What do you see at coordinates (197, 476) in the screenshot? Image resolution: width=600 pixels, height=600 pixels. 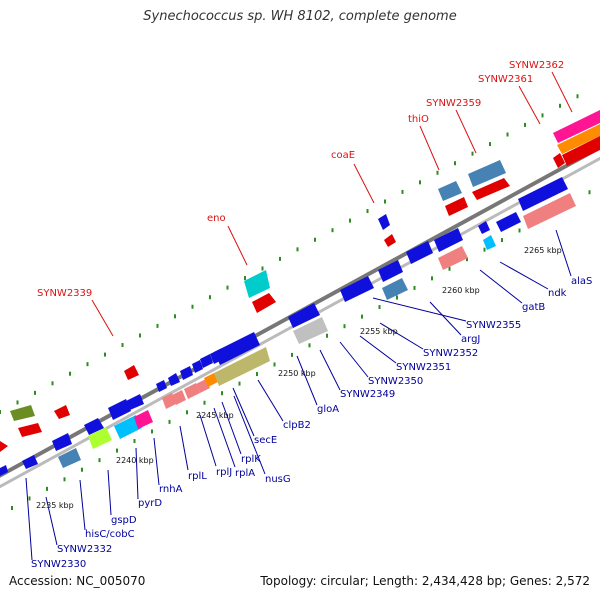 I see `gene-label: rplL` at bounding box center [197, 476].